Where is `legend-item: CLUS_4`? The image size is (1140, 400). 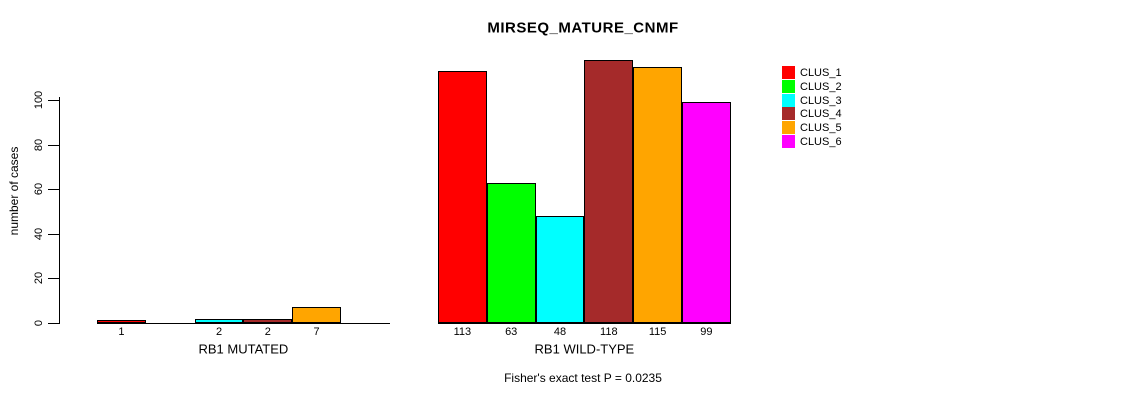
legend-item: CLUS_4 is located at coordinates (832, 113).